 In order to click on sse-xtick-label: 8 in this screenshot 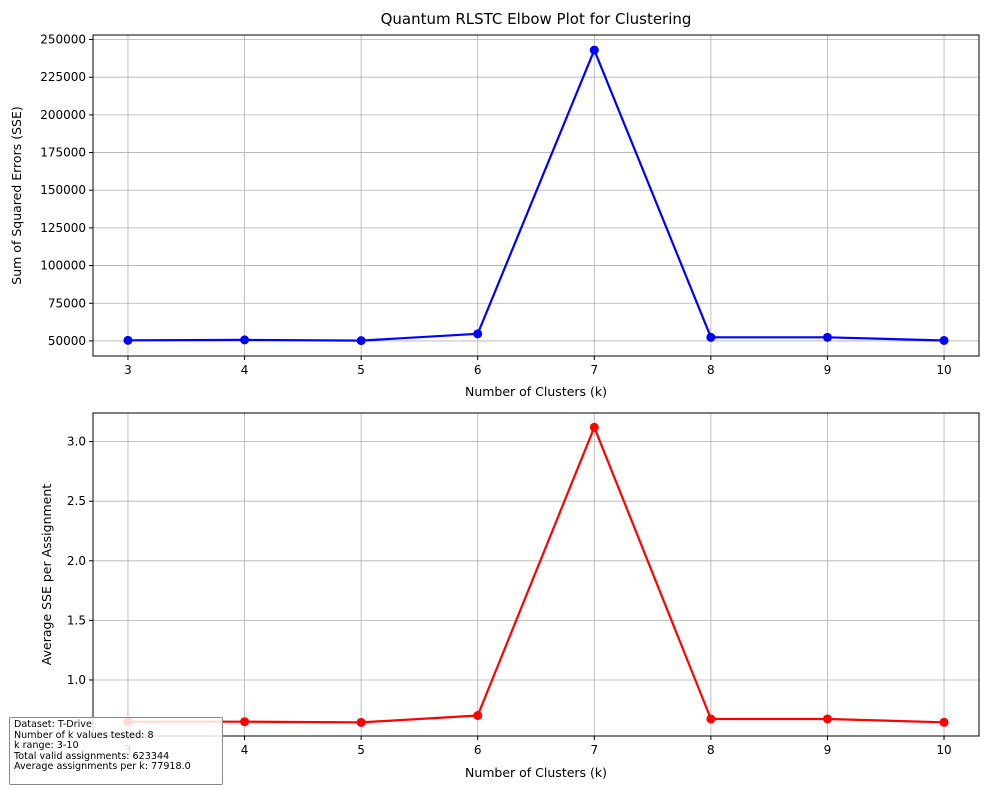, I will do `click(711, 370)`.